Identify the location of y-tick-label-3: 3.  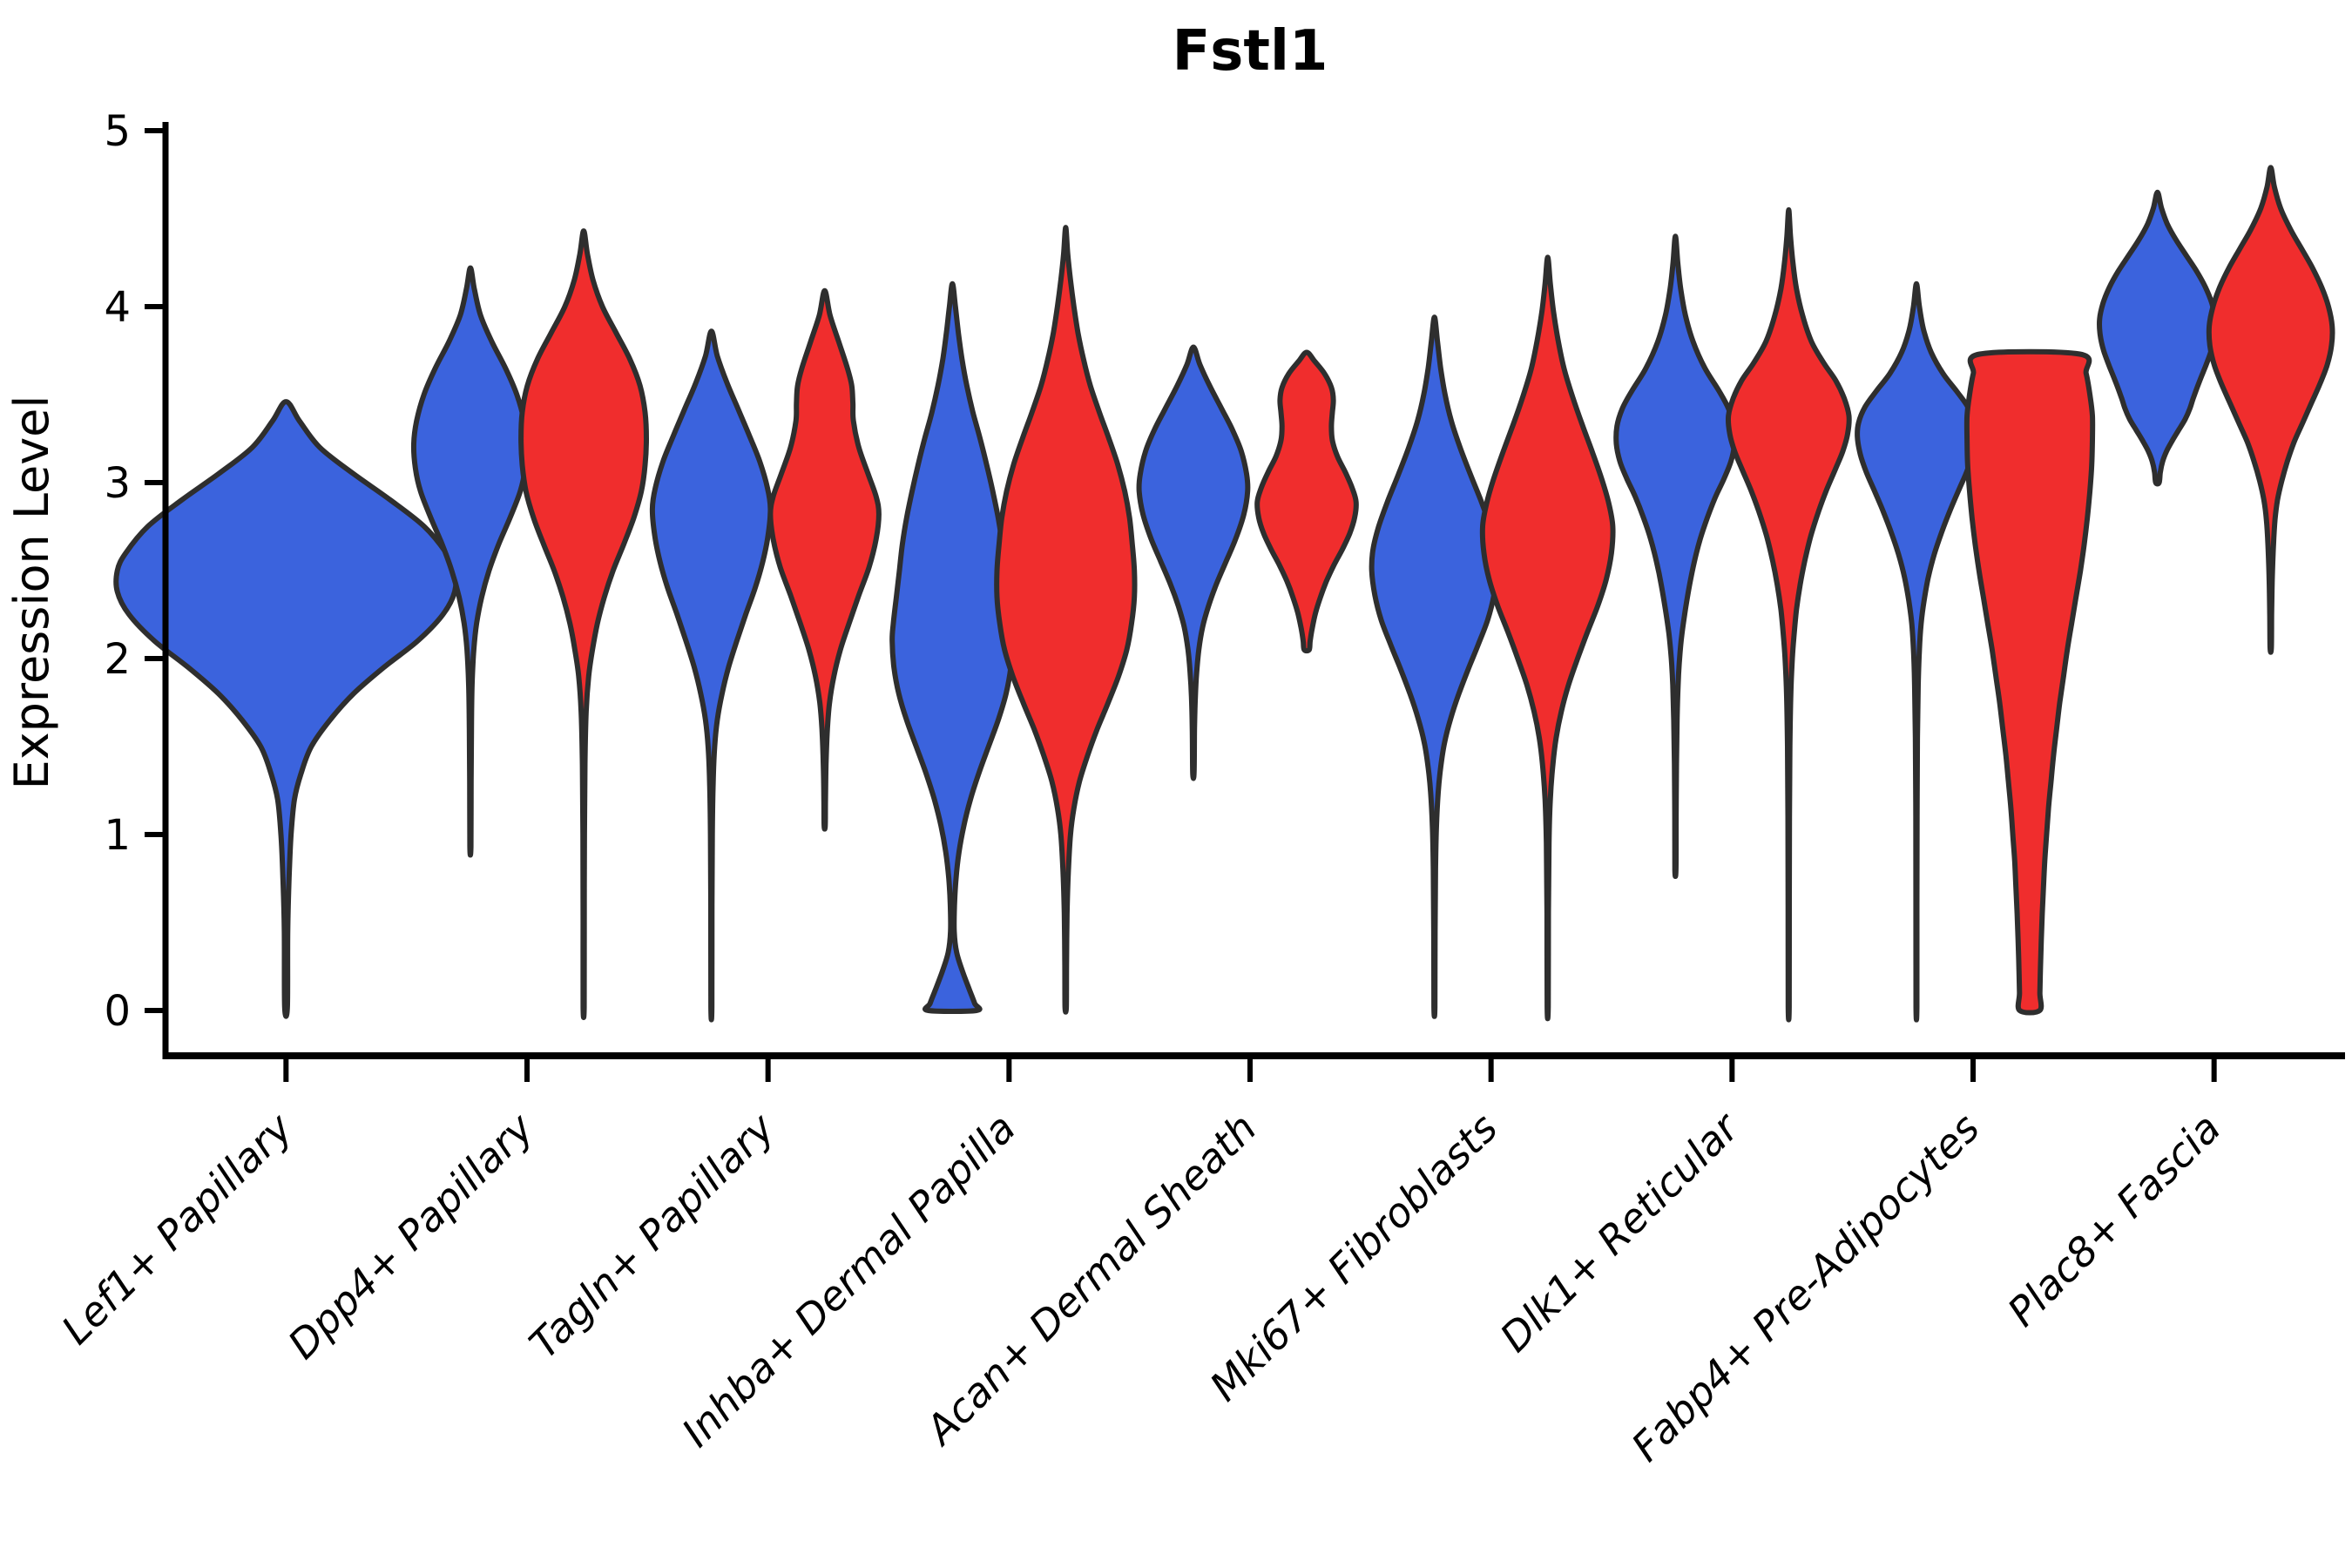
(118, 484).